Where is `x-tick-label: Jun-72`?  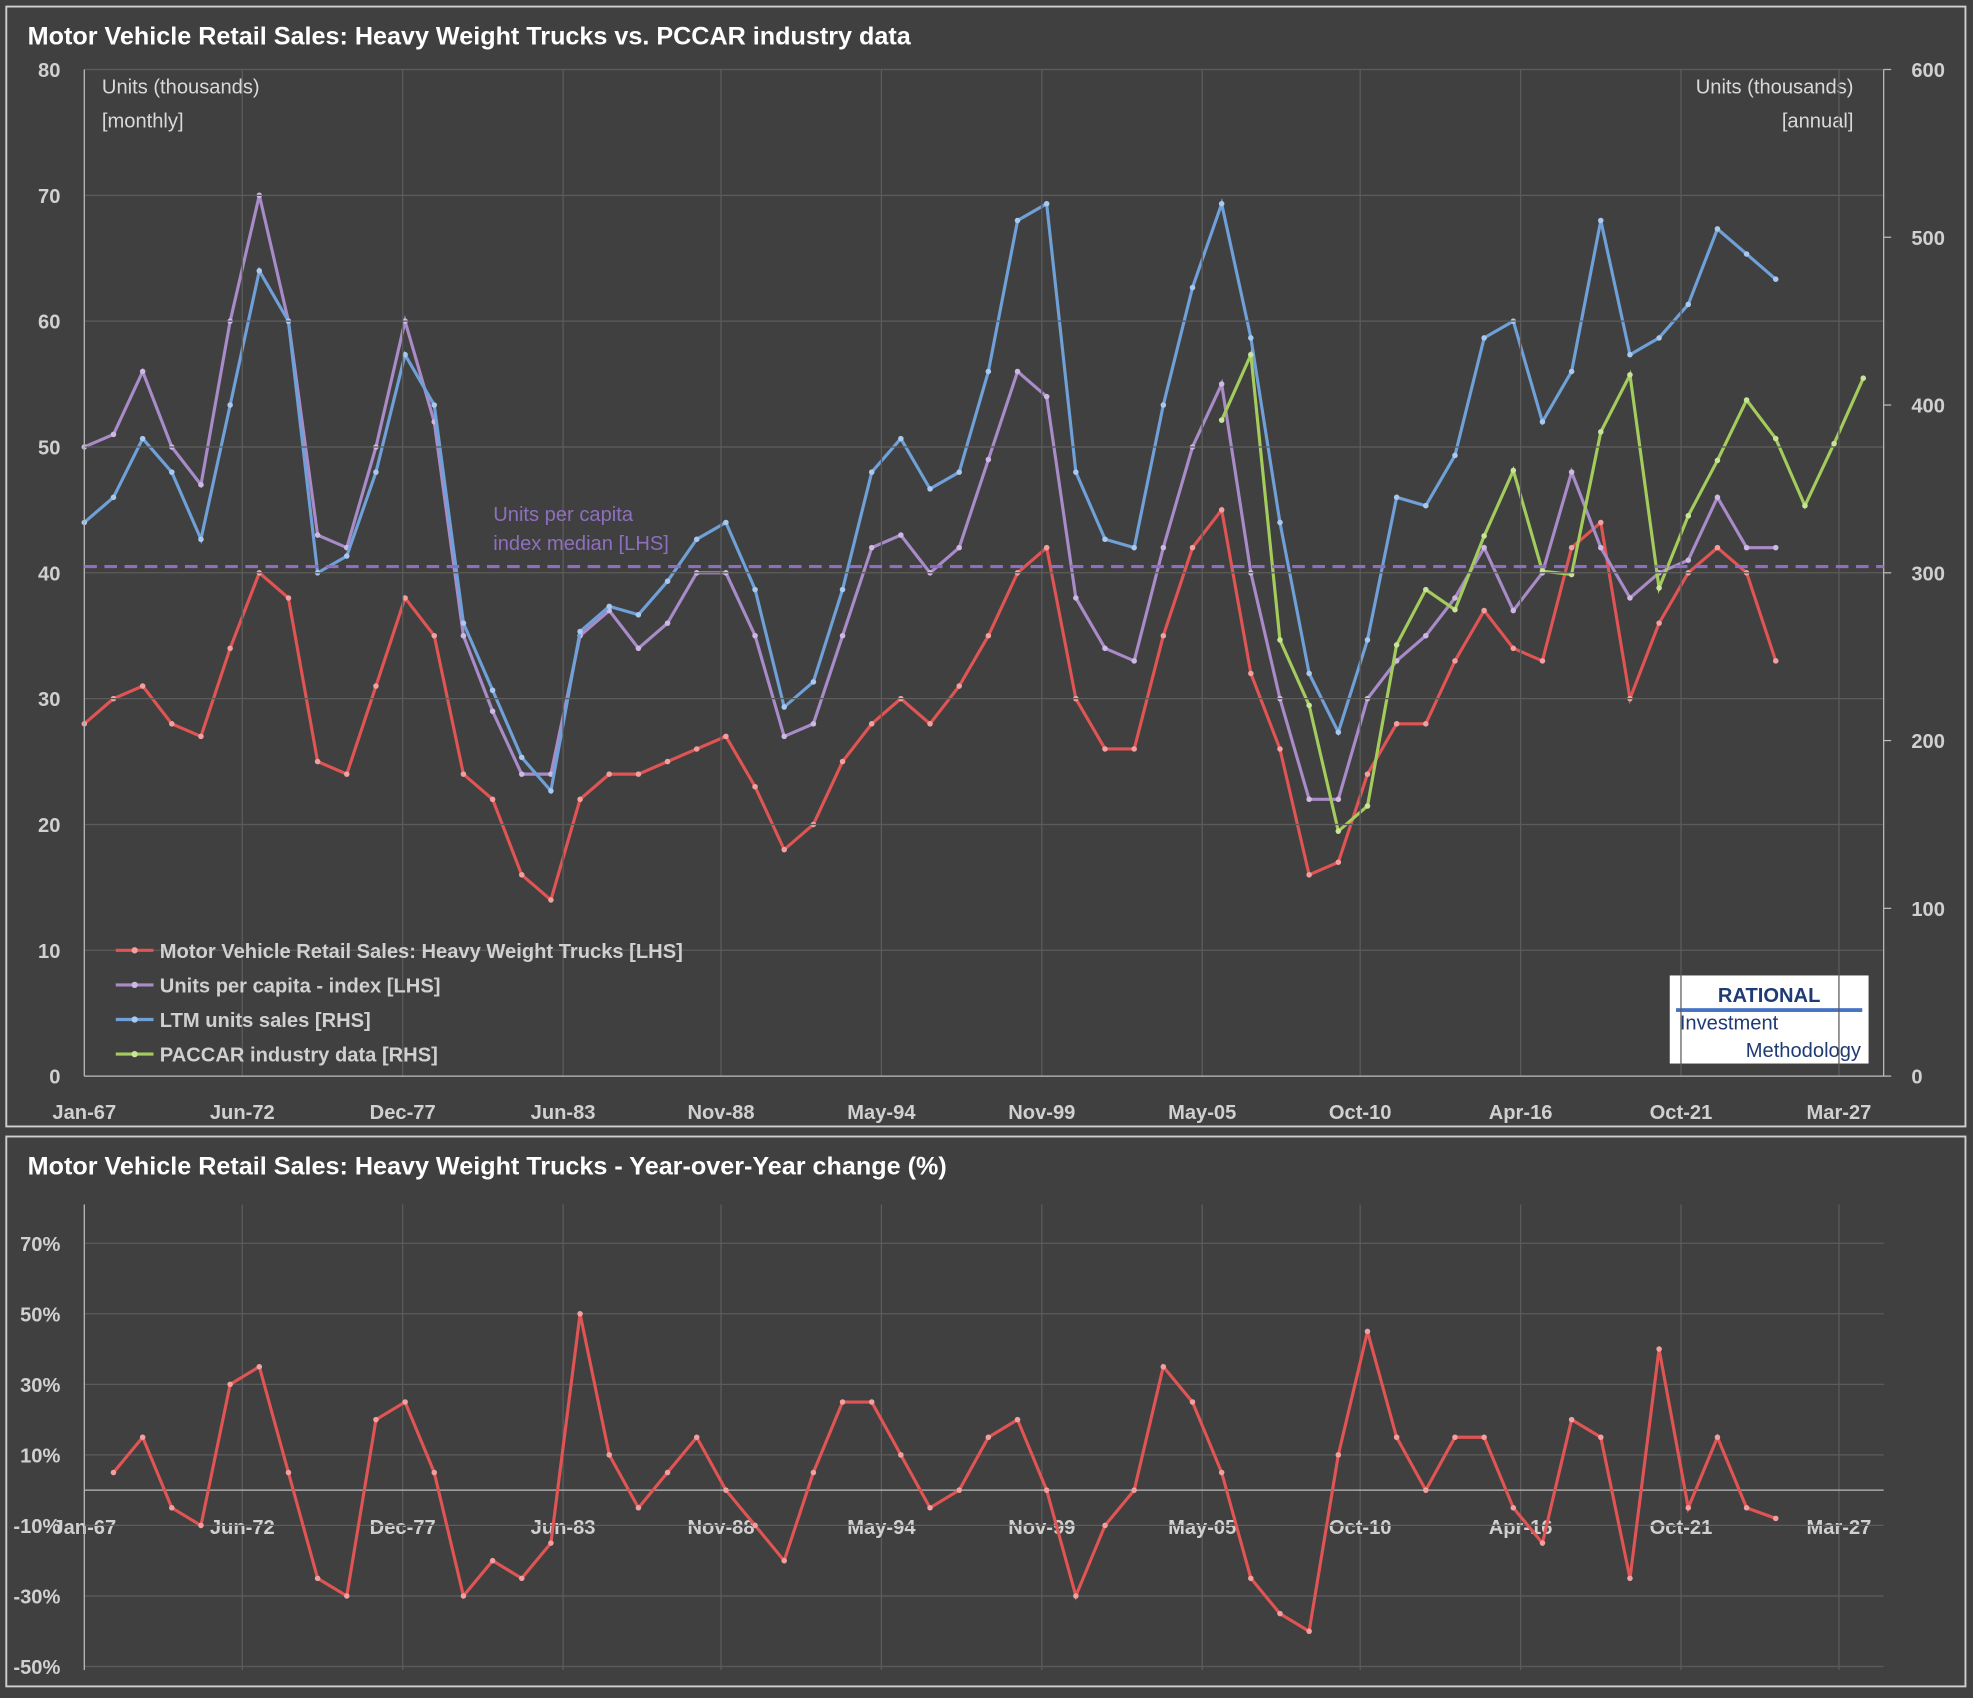
x-tick-label: Jun-72 is located at coordinates (242, 1528).